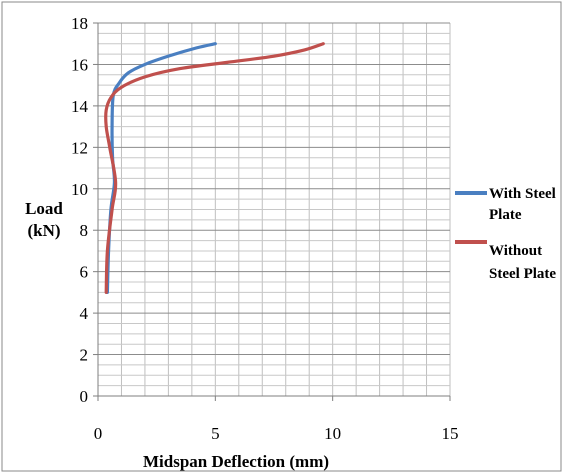 Image resolution: width=564 pixels, height=474 pixels. I want to click on y-tick-label: 2, so click(84, 355).